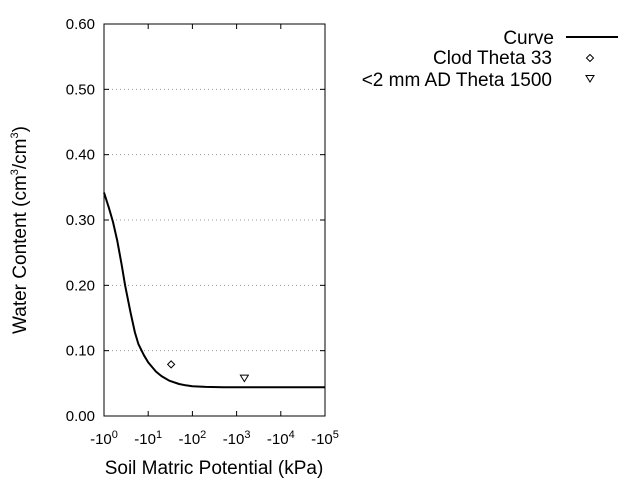 Image resolution: width=640 pixels, height=480 pixels. What do you see at coordinates (80, 155) in the screenshot?
I see `y-tick-label: 0.40` at bounding box center [80, 155].